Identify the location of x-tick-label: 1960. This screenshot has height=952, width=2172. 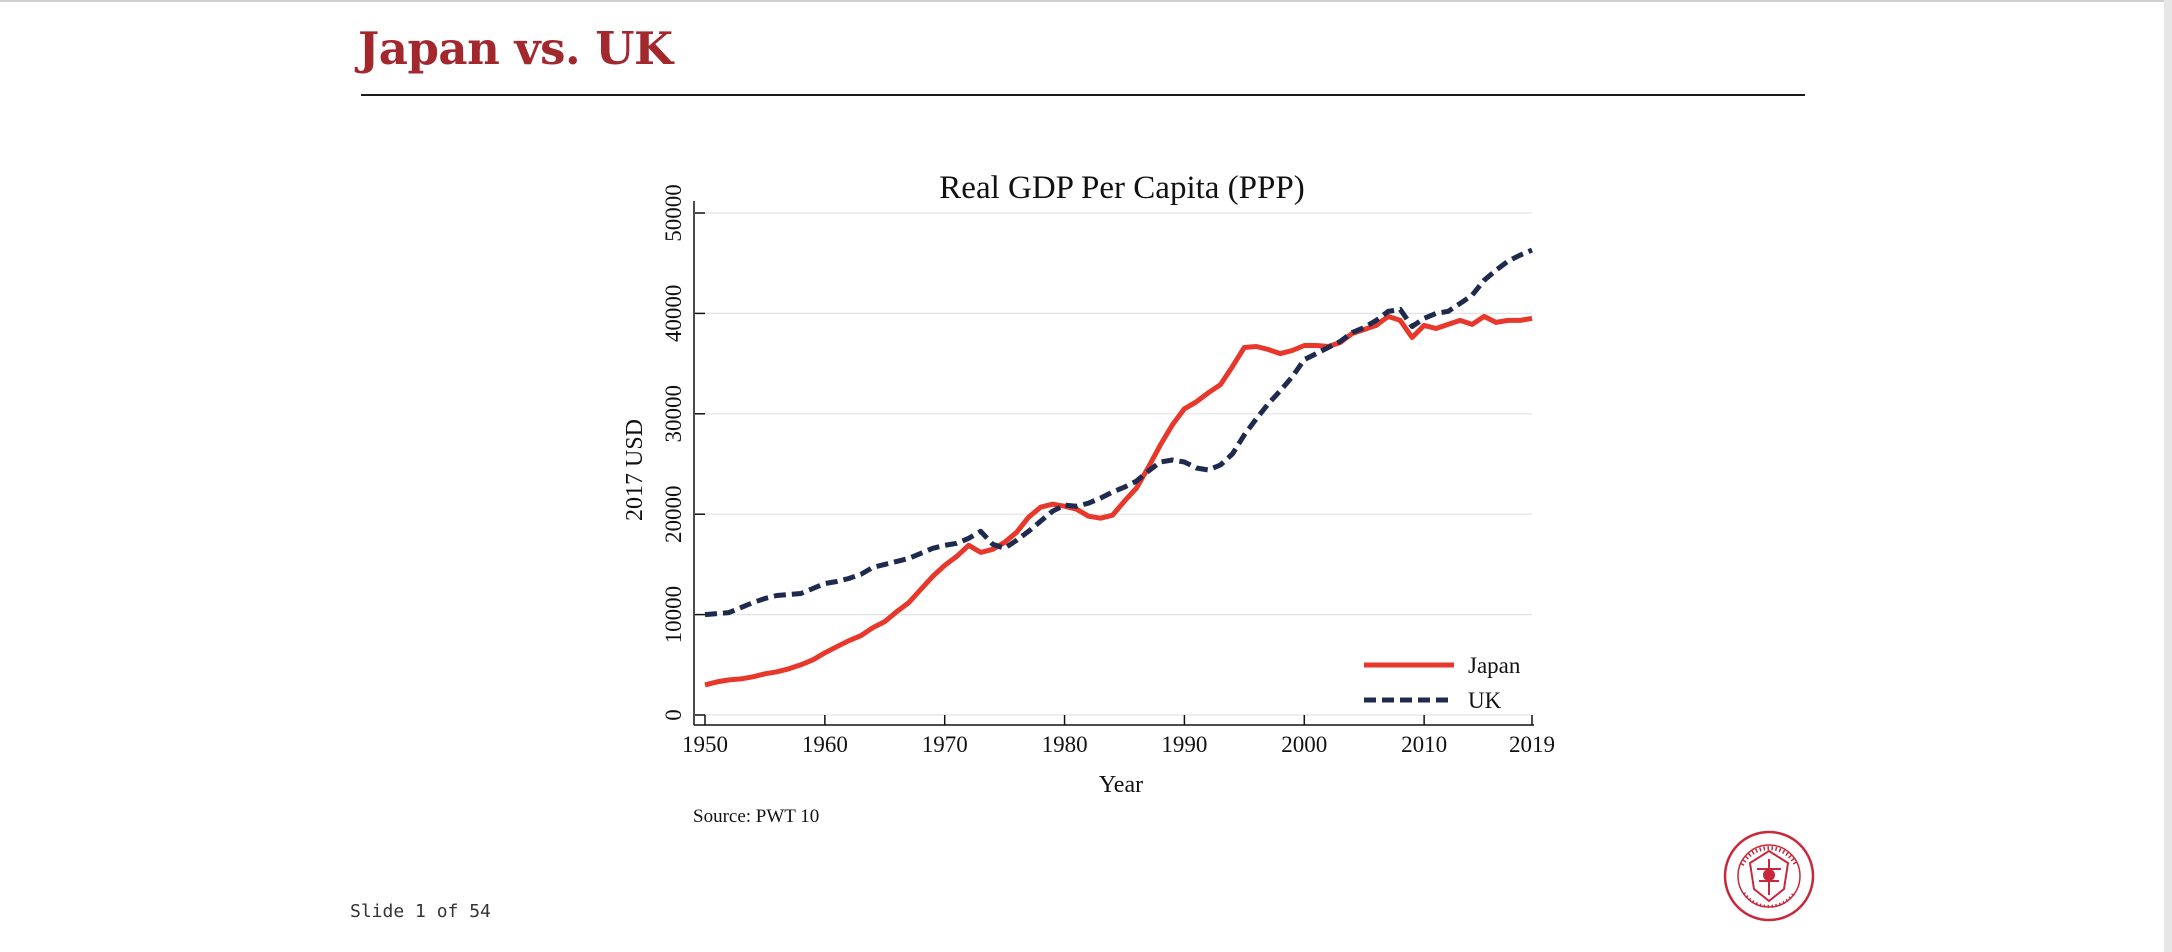
(825, 744).